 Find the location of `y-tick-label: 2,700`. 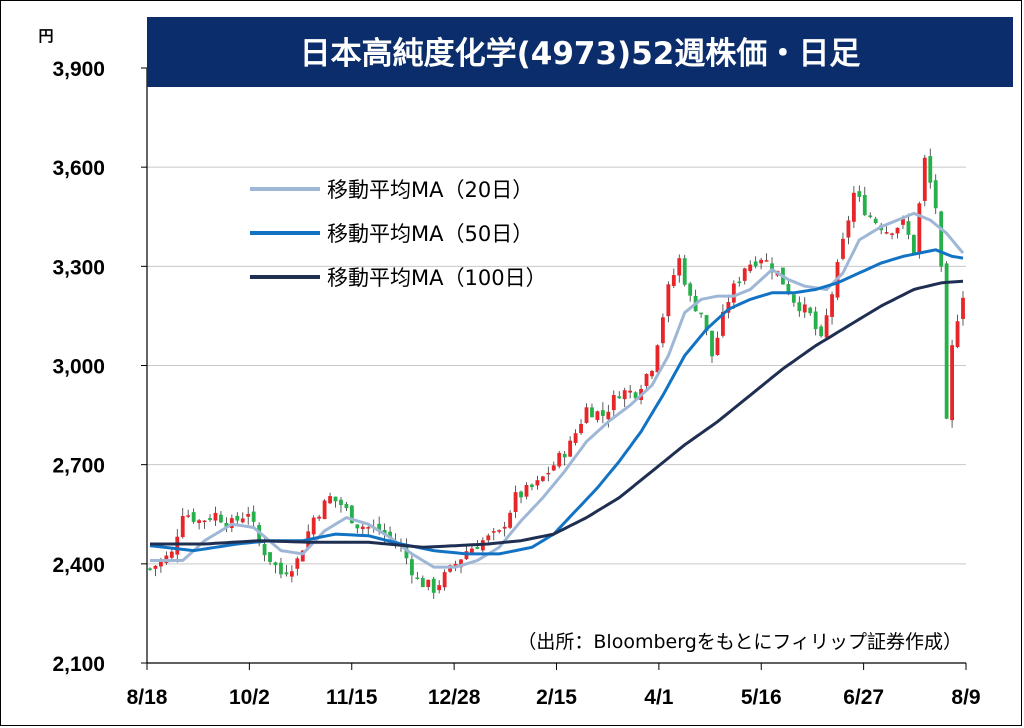

y-tick-label: 2,700 is located at coordinates (78, 466).